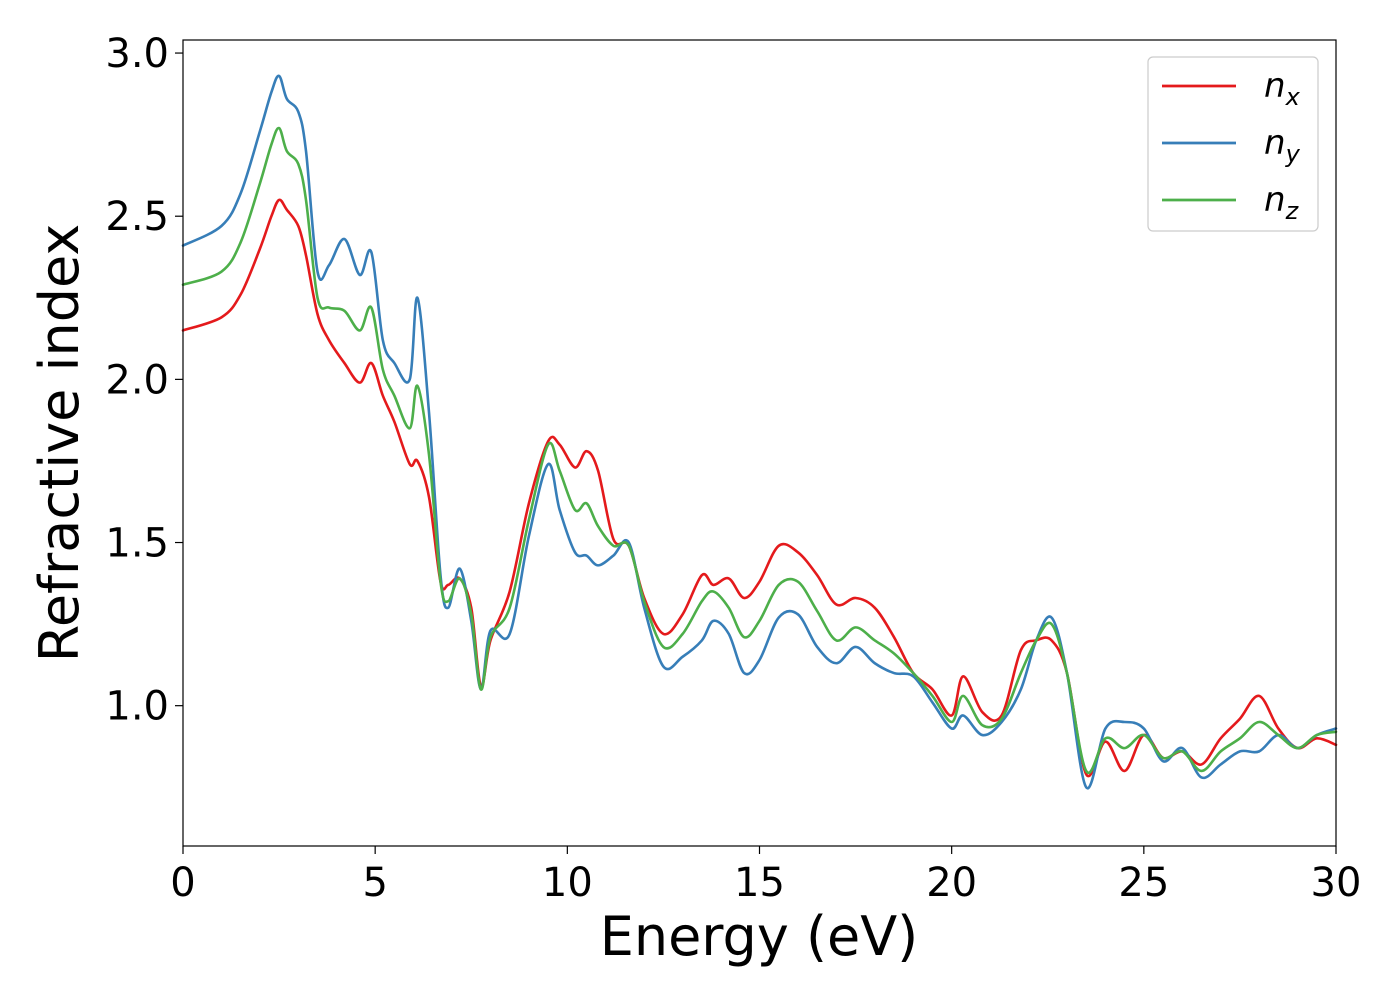 The image size is (1400, 1000). What do you see at coordinates (137, 54) in the screenshot?
I see `y-tick-label: 3.0` at bounding box center [137, 54].